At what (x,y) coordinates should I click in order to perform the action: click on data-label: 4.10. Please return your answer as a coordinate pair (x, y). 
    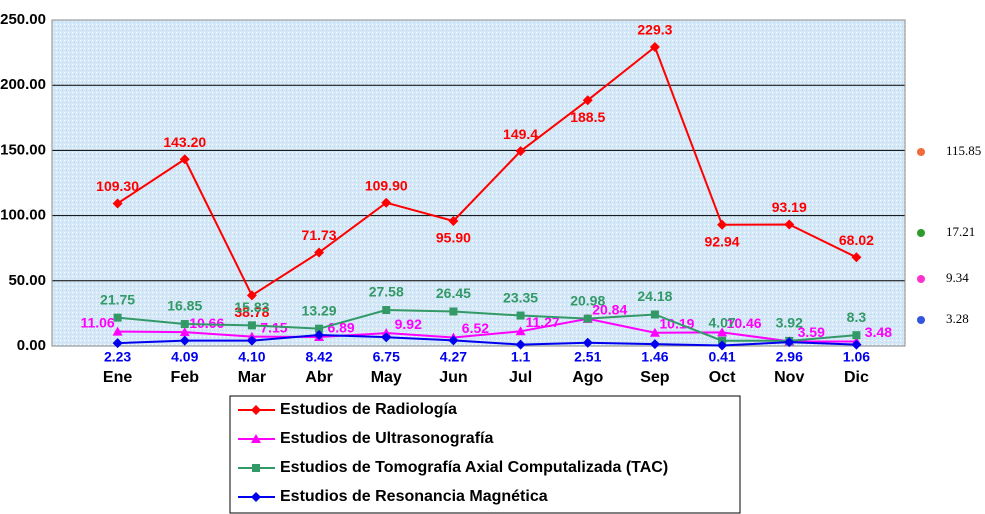
    Looking at the image, I should click on (251, 357).